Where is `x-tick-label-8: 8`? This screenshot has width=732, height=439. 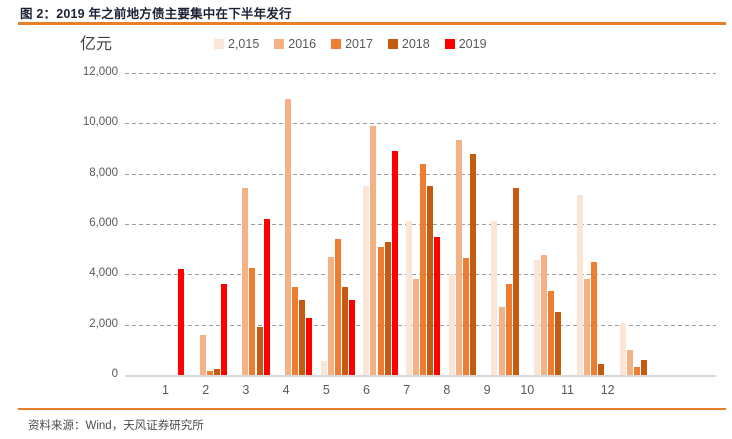
x-tick-label-8: 8 is located at coordinates (447, 390).